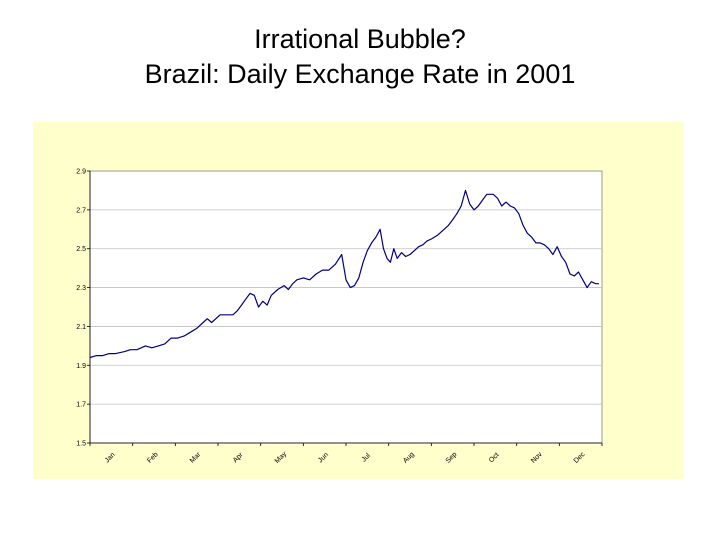  Describe the element at coordinates (81, 288) in the screenshot. I see `y-tick-label: 2.3` at that location.